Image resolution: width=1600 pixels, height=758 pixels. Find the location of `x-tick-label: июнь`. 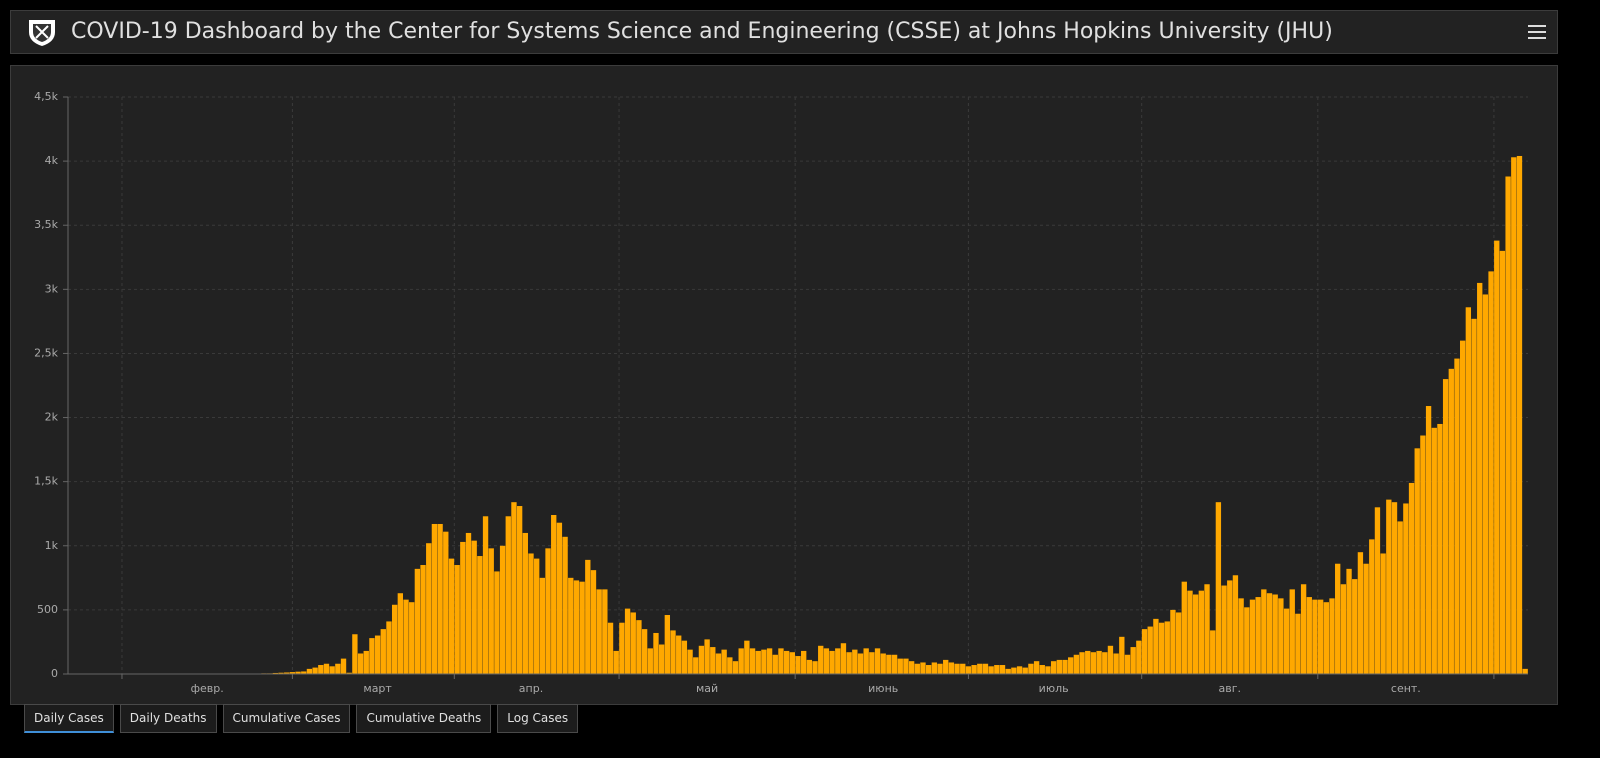

x-tick-label: июнь is located at coordinates (883, 688).